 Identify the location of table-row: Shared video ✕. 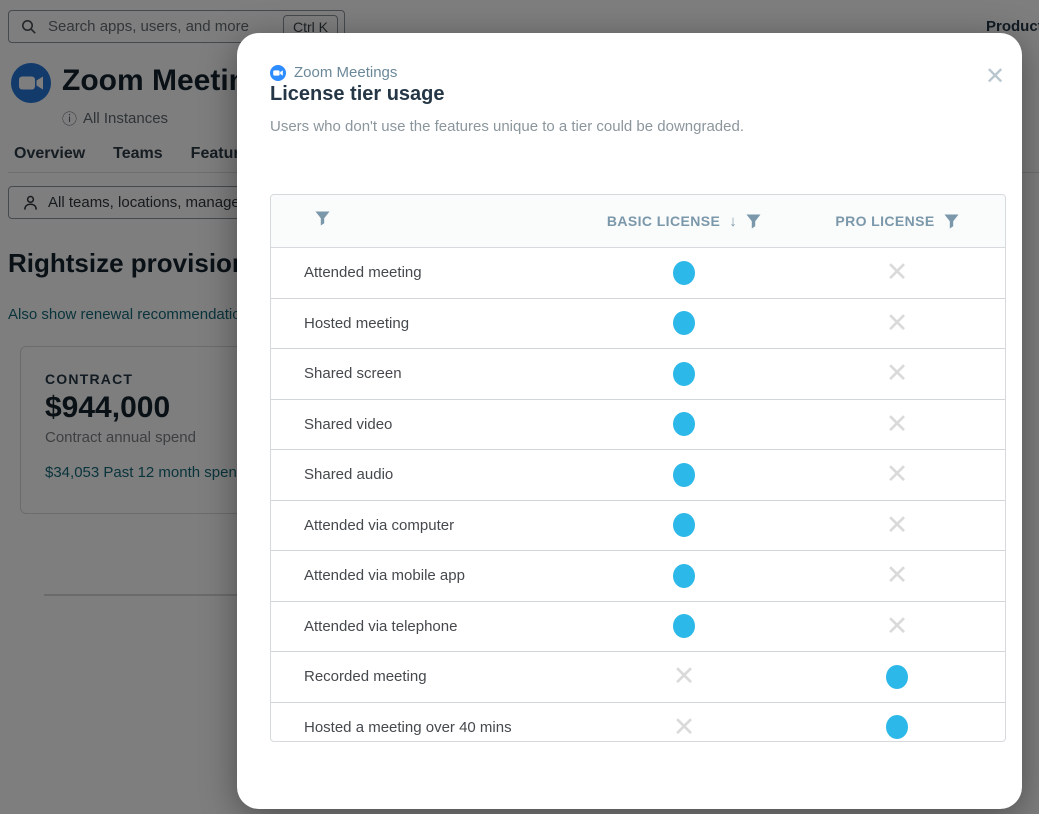
(638, 425).